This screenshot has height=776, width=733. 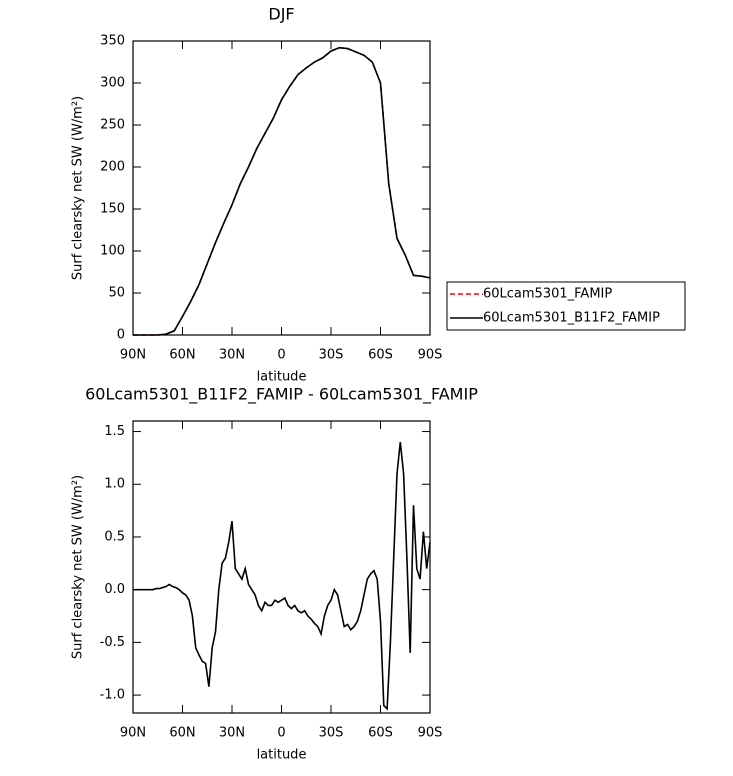 I want to click on y-tick-label: -0.5, so click(x=112, y=642).